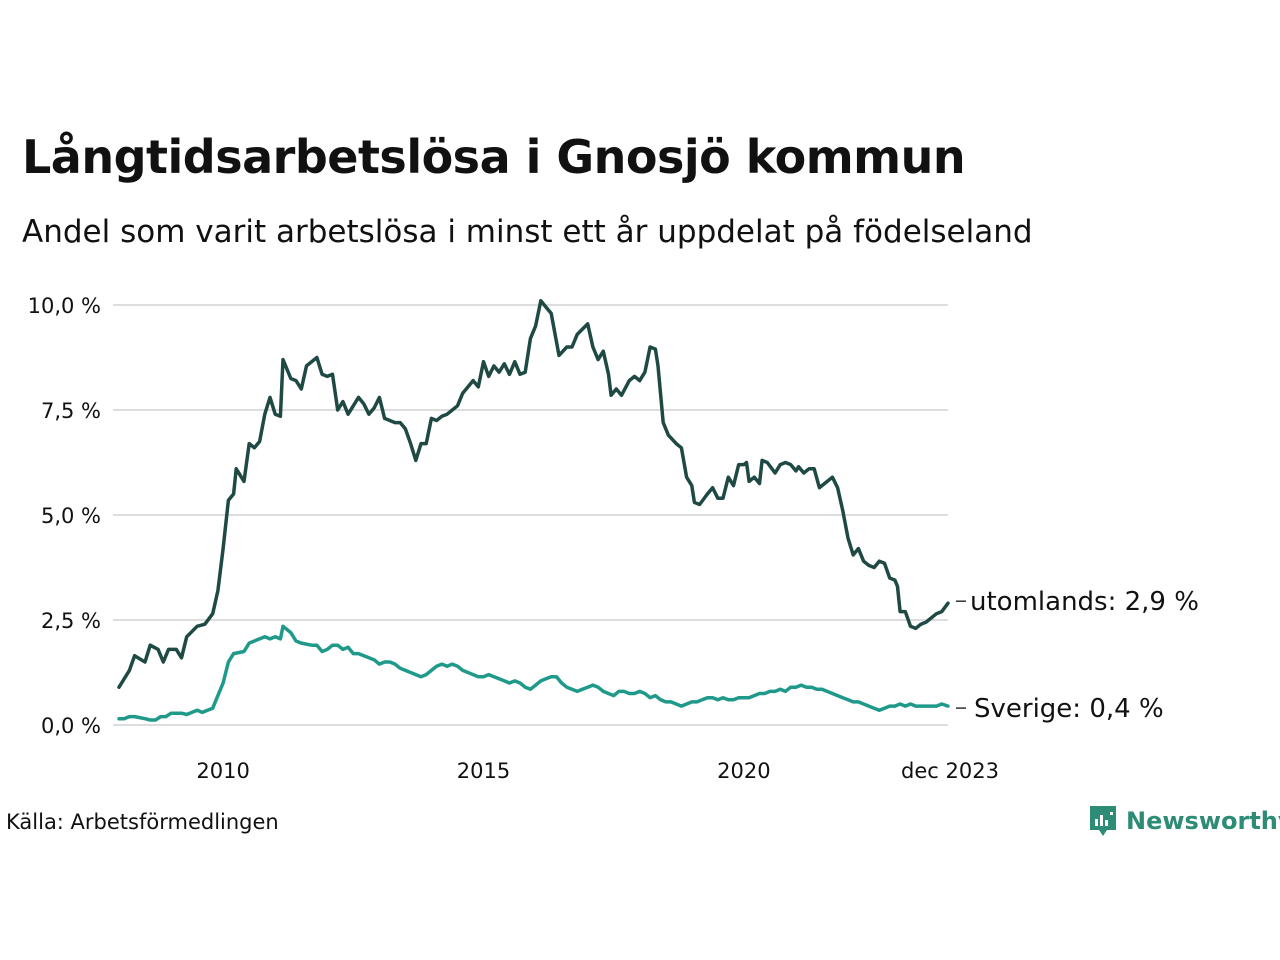 The height and width of the screenshot is (960, 1280). What do you see at coordinates (483, 771) in the screenshot?
I see `x-tick-label: 2015` at bounding box center [483, 771].